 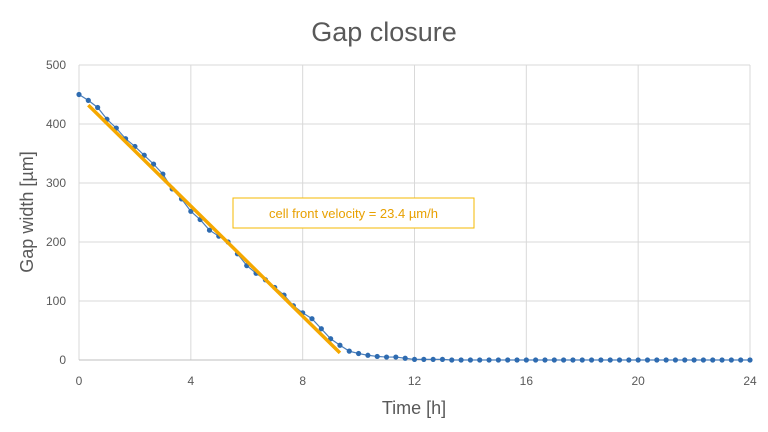 I want to click on x-tick-label: 0, so click(x=79, y=381).